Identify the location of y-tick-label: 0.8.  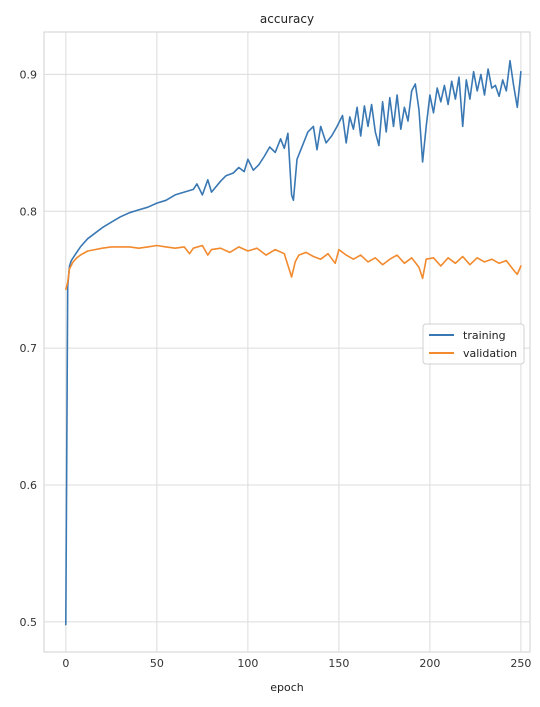
(29, 211).